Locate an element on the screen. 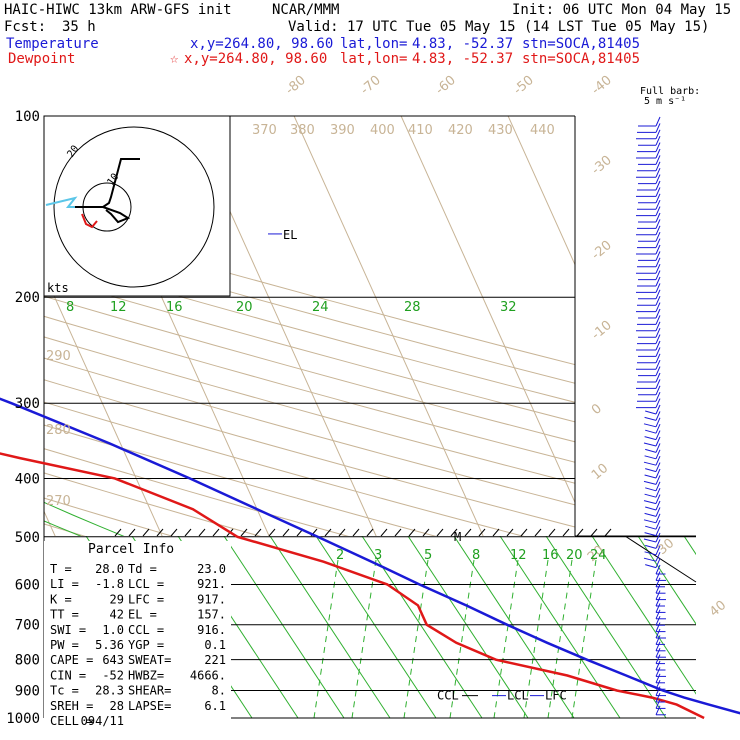 This screenshot has width=740, height=740. mixing-ratio-tick-label: 12 is located at coordinates (518, 555).